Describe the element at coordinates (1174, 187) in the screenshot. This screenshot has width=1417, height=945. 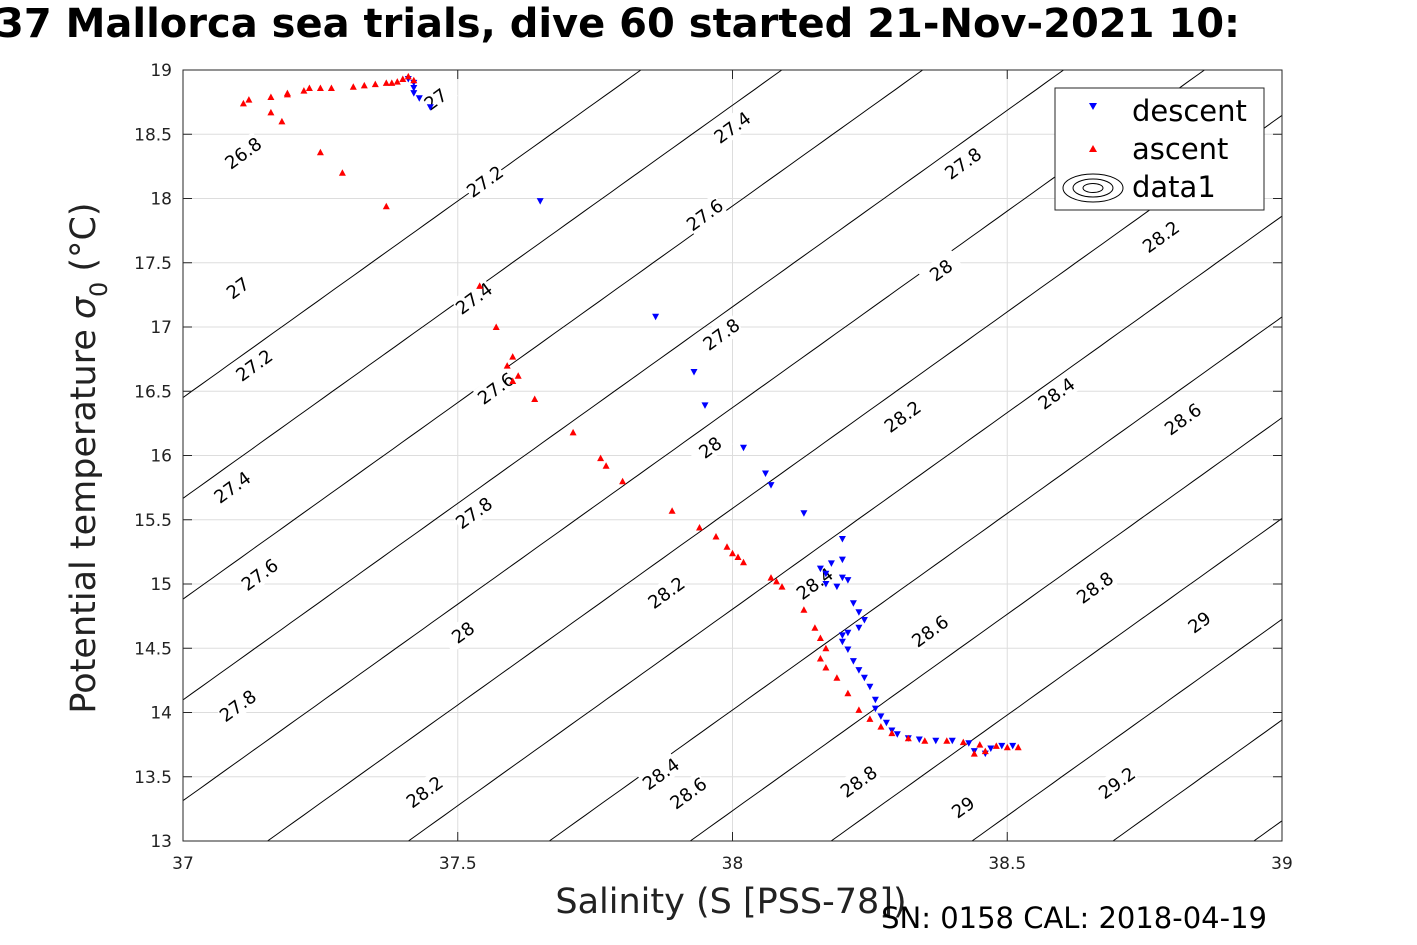
I see `legend-data1-label: data1` at that location.